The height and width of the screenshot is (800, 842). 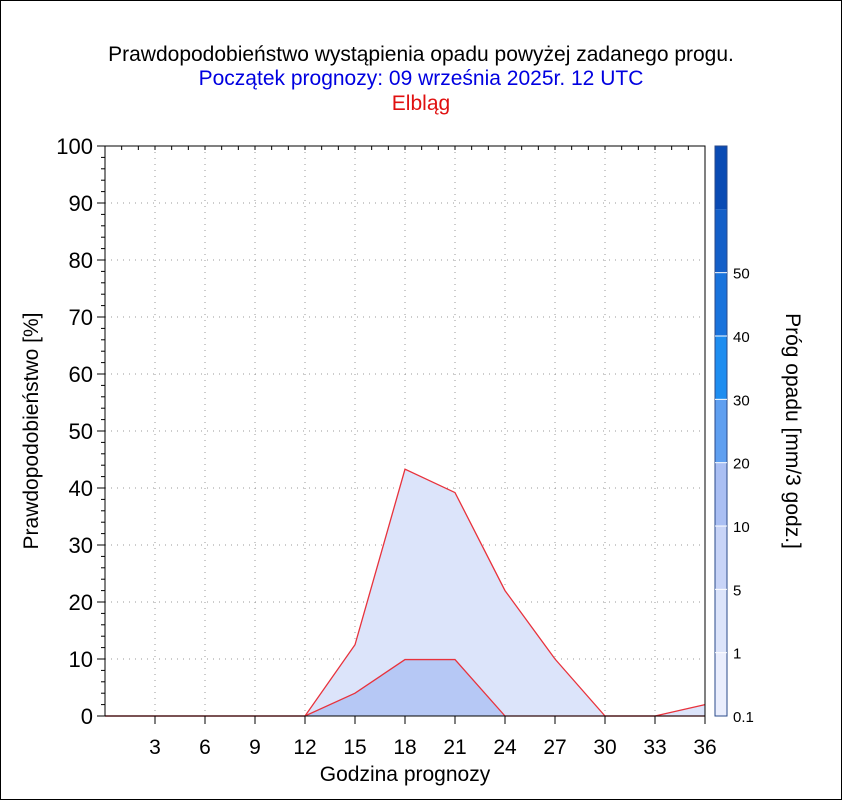 I want to click on y-tick-label: 10, so click(x=81, y=659).